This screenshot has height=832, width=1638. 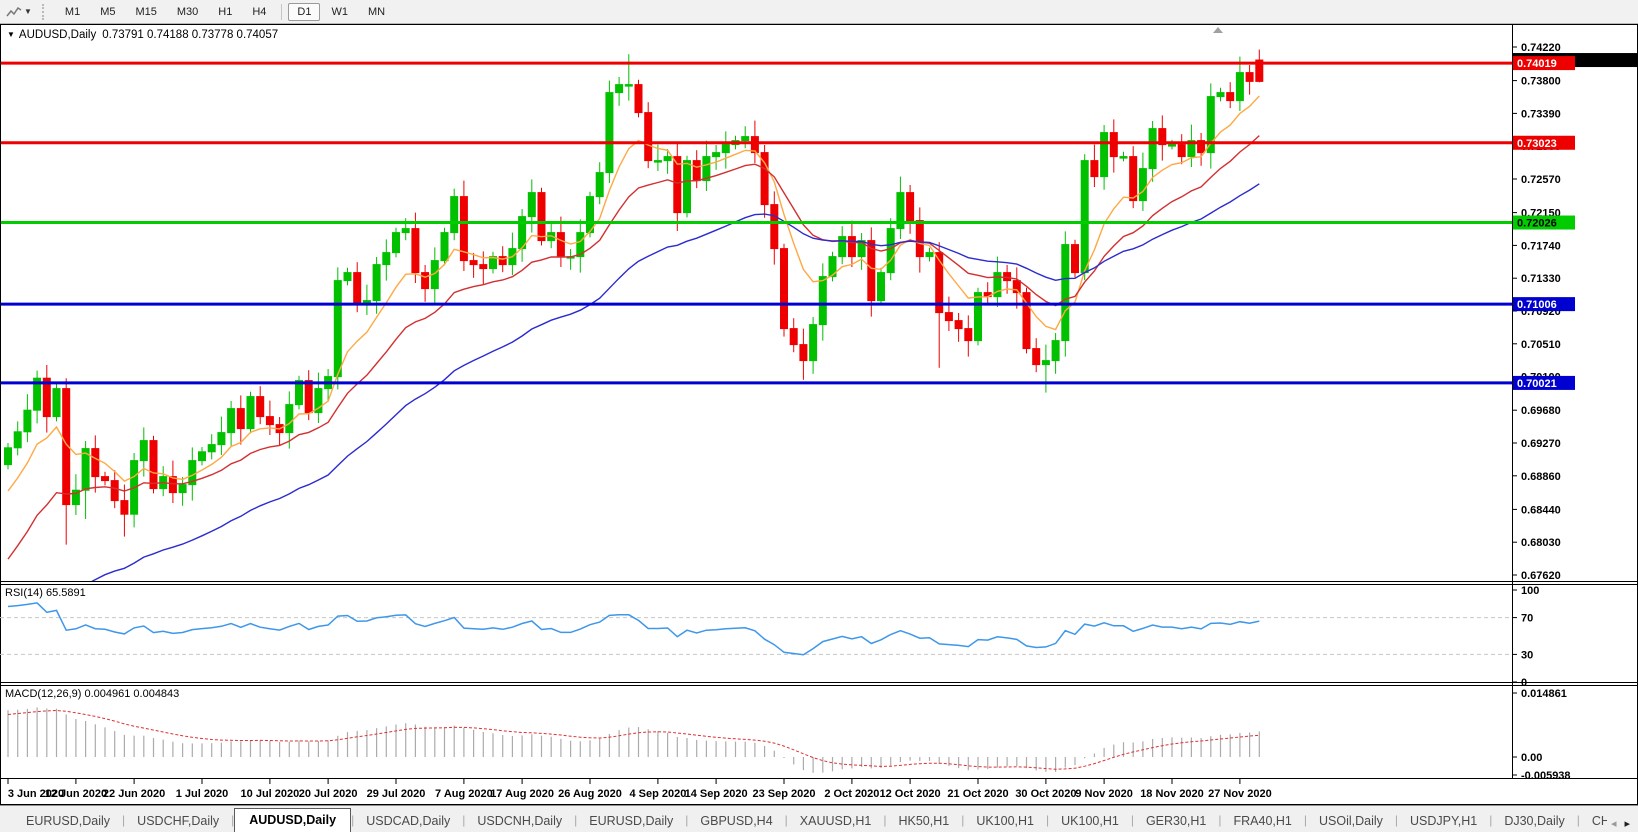 What do you see at coordinates (11, 34) in the screenshot?
I see `chart-menu-icon: ▼` at bounding box center [11, 34].